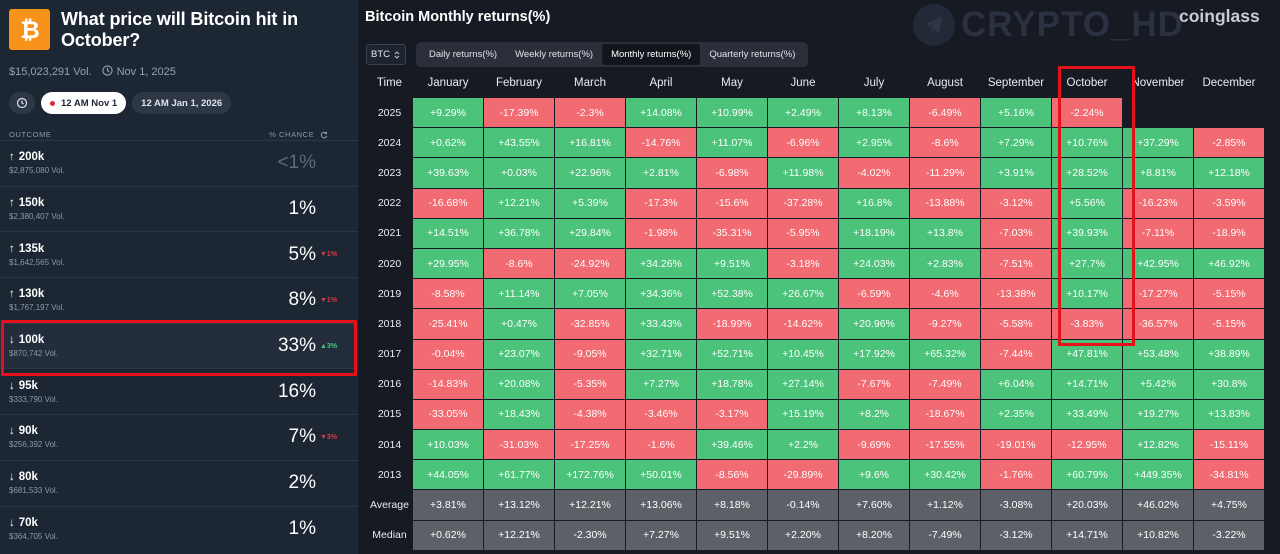 The height and width of the screenshot is (554, 1280). I want to click on year-label: 2014, so click(389, 444).